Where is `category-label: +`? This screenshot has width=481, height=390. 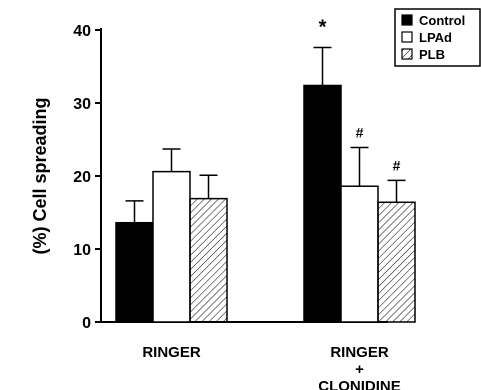
category-label: + is located at coordinates (359, 369).